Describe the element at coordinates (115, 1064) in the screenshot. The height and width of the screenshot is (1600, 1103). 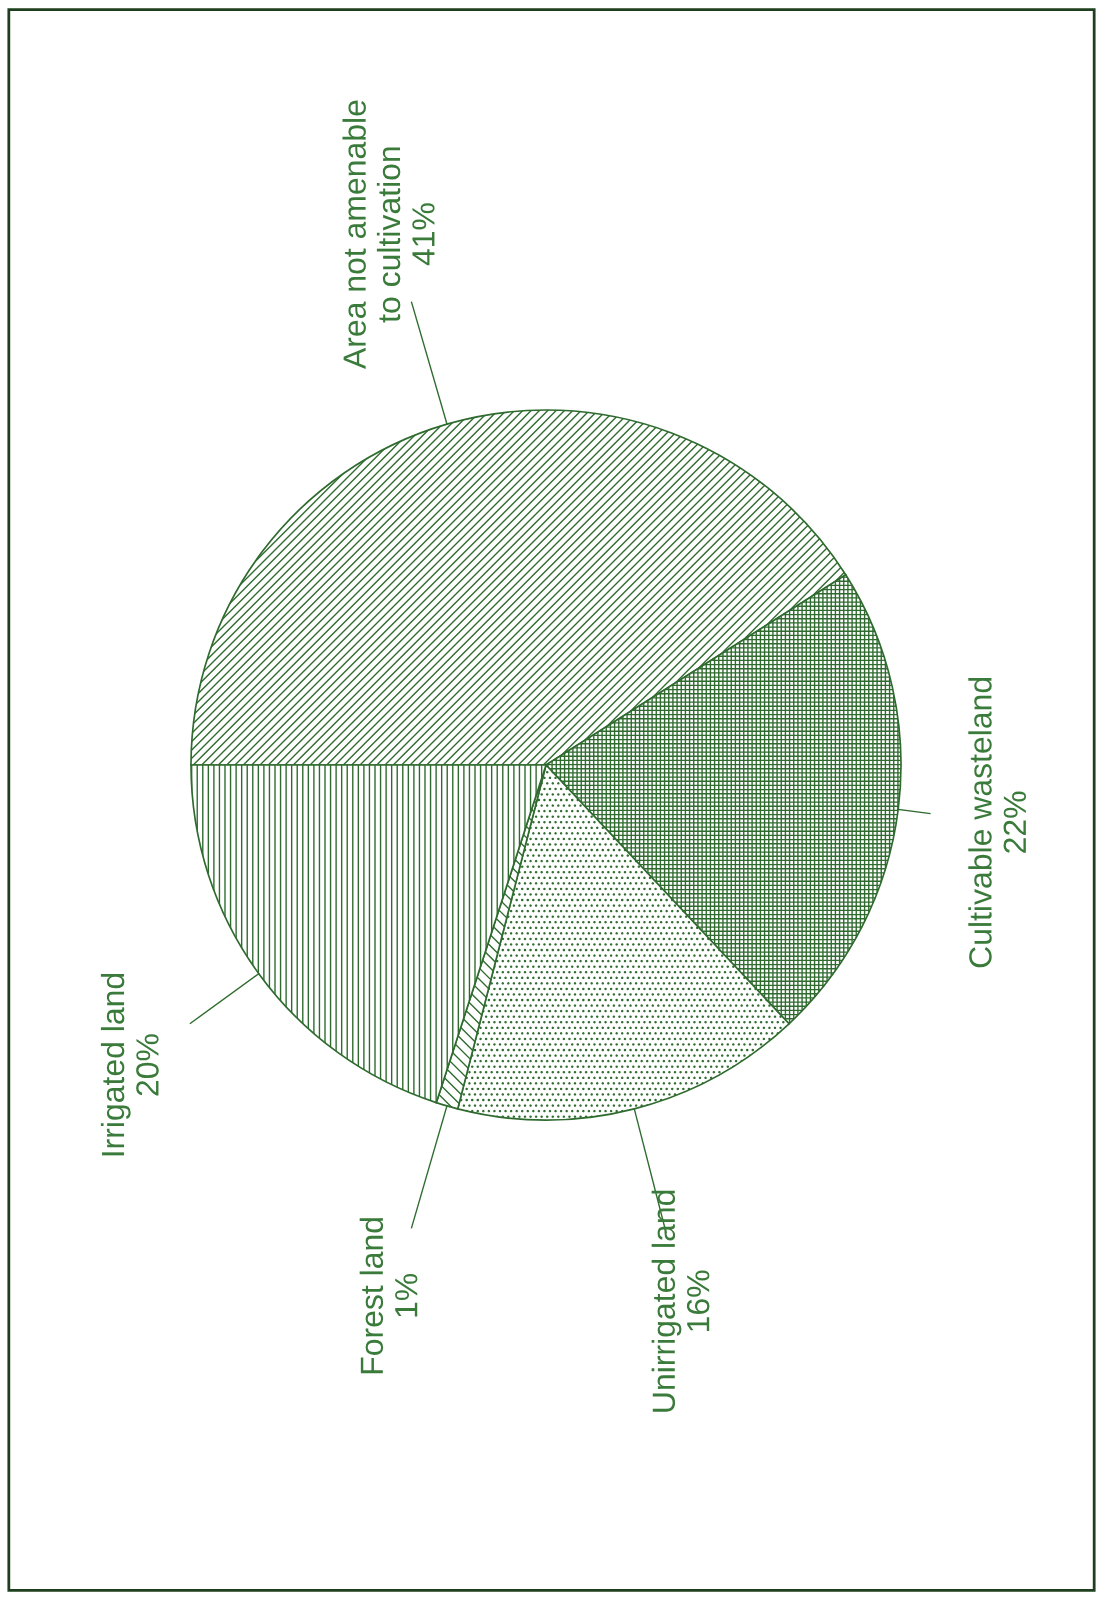
I see `slice-label: Irrigated land` at that location.